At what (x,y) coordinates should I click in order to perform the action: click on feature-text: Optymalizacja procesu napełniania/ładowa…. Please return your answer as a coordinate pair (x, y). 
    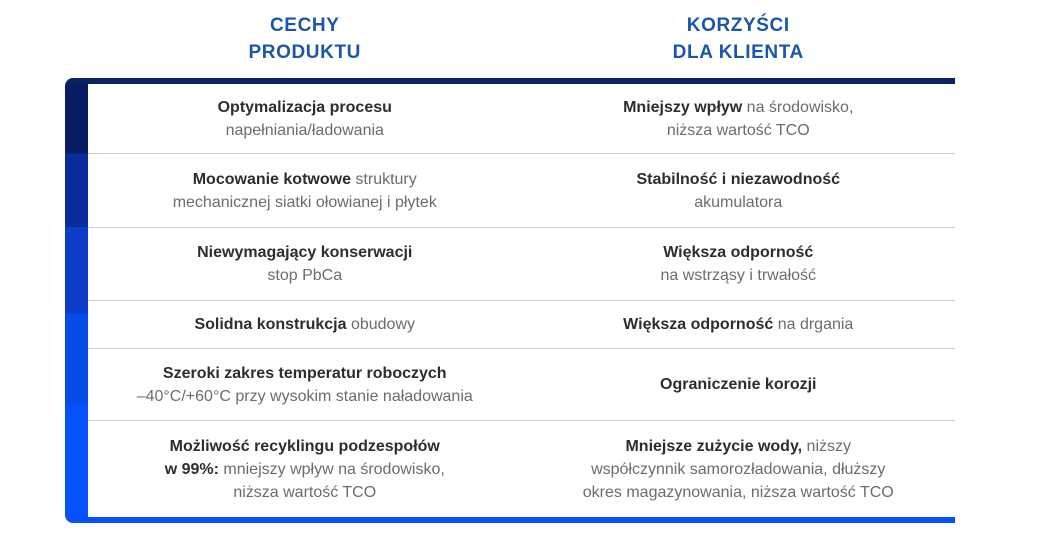
    Looking at the image, I should click on (304, 118).